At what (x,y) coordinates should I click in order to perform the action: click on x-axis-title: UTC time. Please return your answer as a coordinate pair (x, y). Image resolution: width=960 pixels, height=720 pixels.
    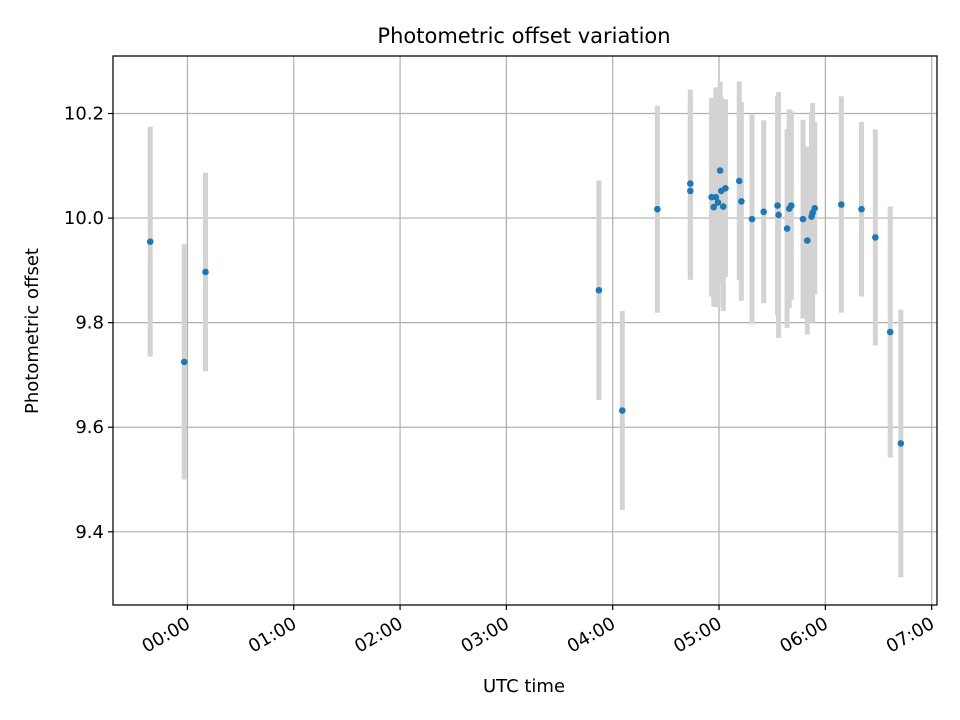
    Looking at the image, I should click on (524, 686).